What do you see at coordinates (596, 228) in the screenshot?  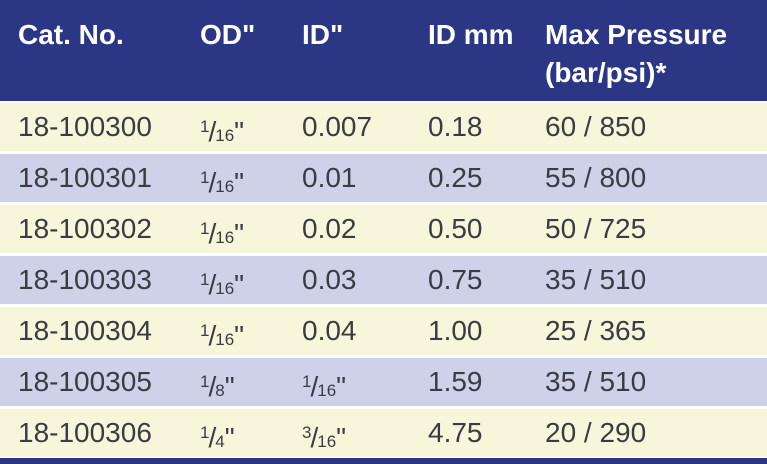 I see `cell-max-pressure: 50 / 725` at bounding box center [596, 228].